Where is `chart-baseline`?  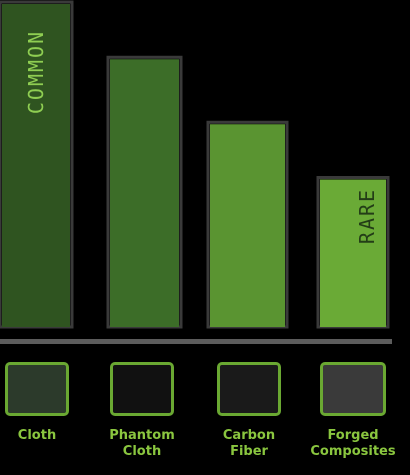 chart-baseline is located at coordinates (196, 341).